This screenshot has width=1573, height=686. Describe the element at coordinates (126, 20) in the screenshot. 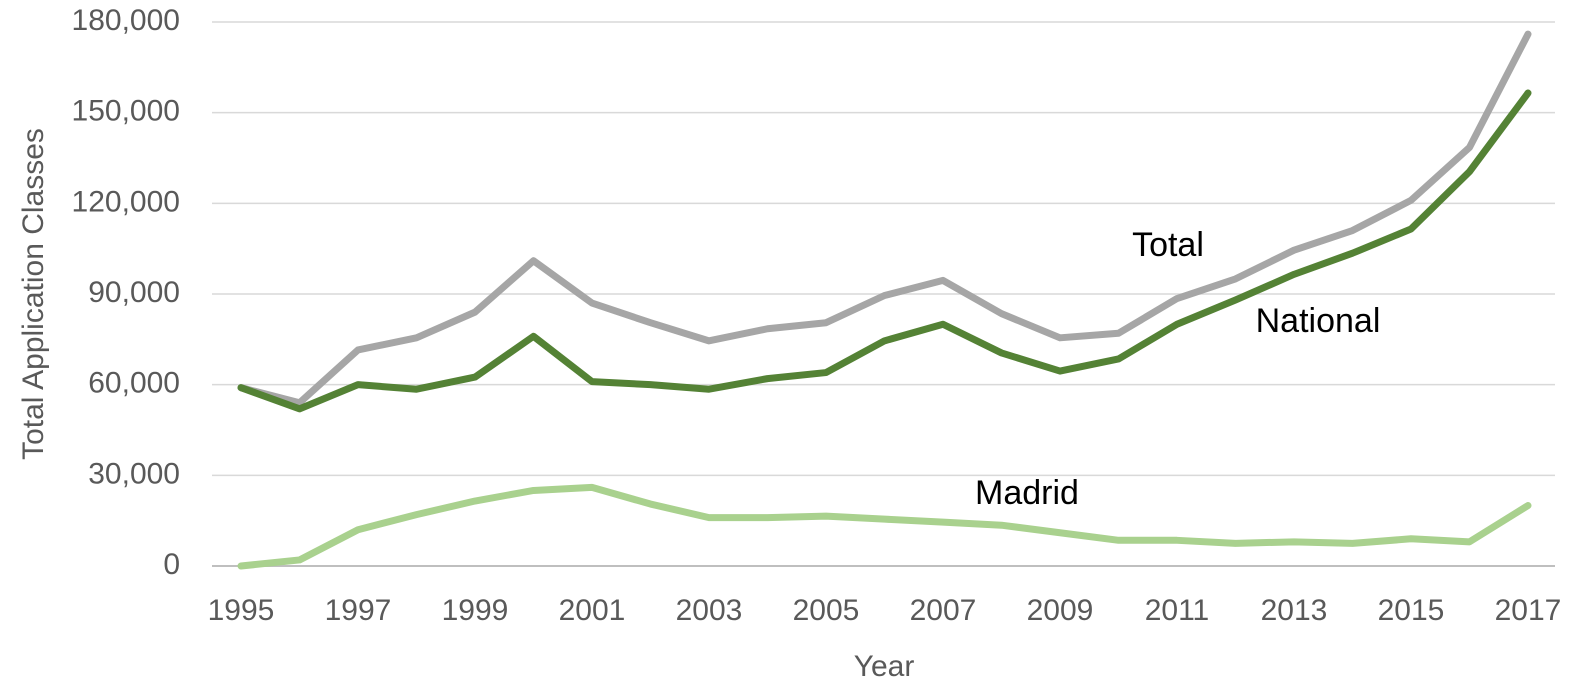

I see `y-tick-label: 180,000` at that location.